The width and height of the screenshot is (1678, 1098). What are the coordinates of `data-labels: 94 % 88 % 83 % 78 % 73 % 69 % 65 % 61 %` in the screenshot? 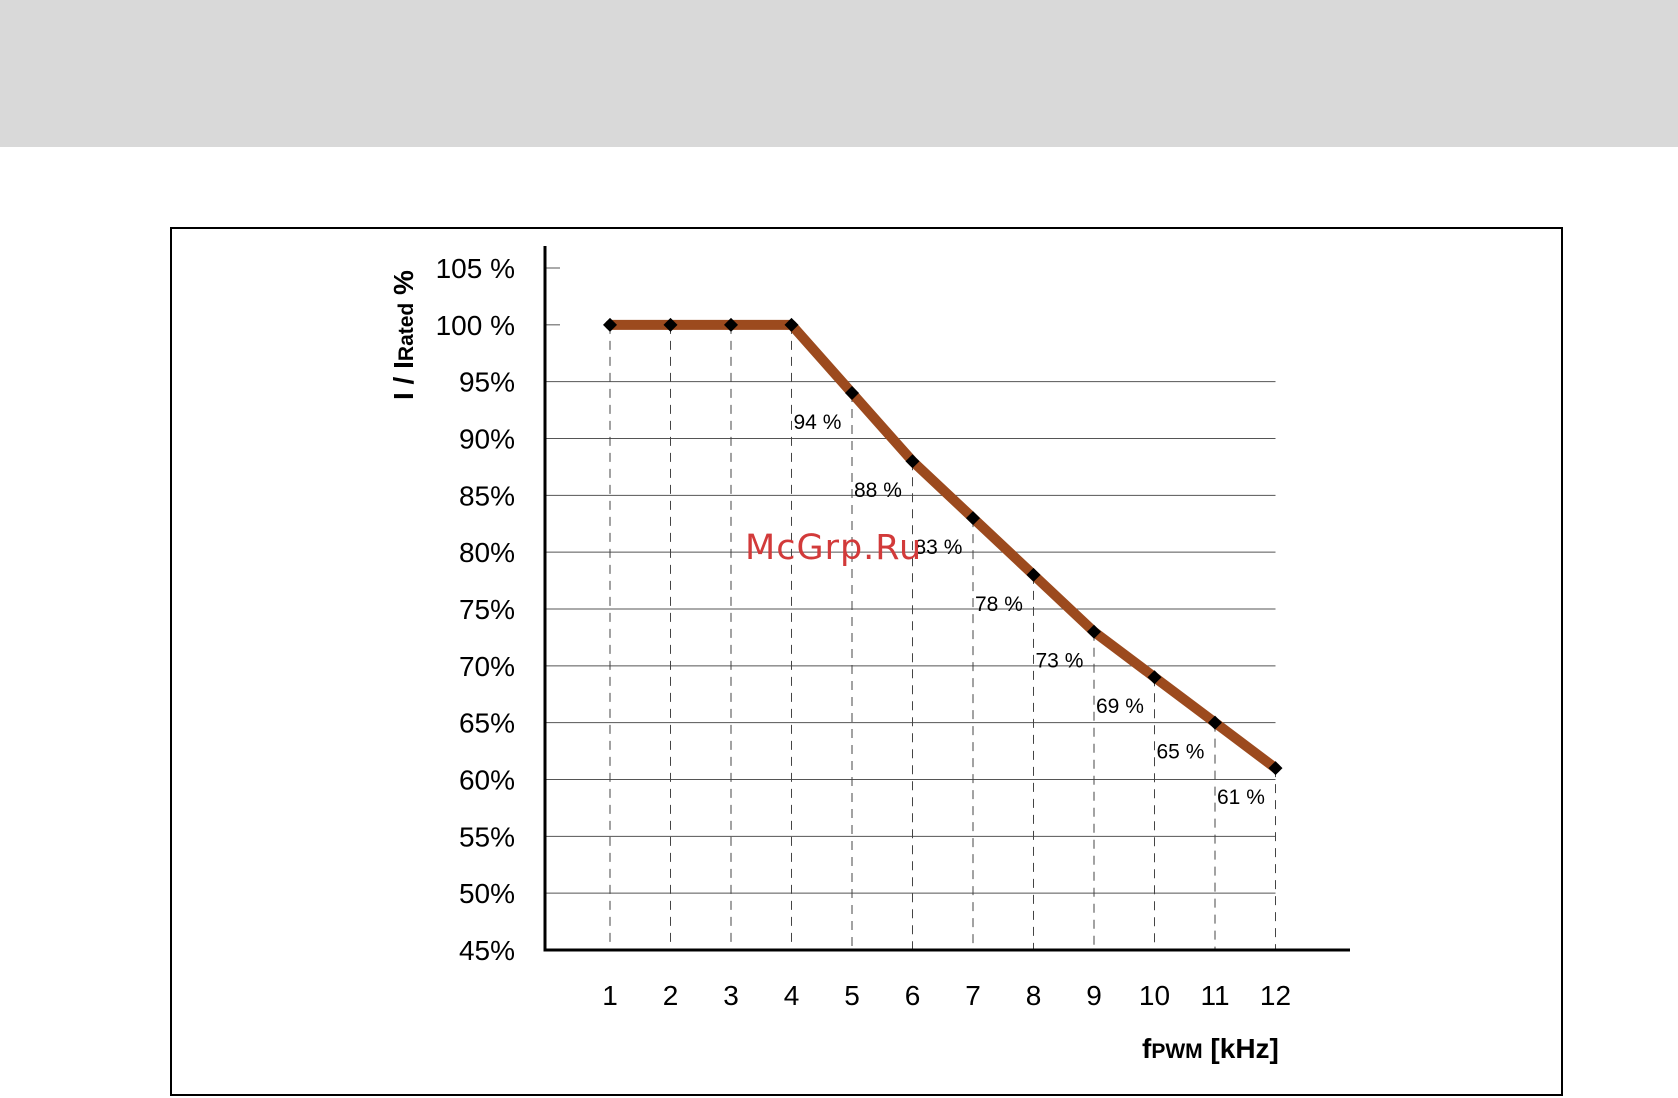 It's located at (1029, 610).